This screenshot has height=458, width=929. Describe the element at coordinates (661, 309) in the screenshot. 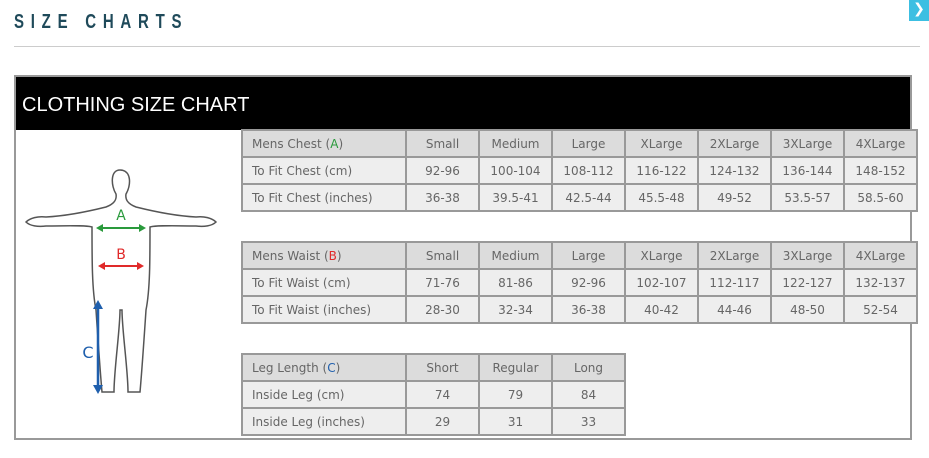

I see `size-value: 40-42` at that location.